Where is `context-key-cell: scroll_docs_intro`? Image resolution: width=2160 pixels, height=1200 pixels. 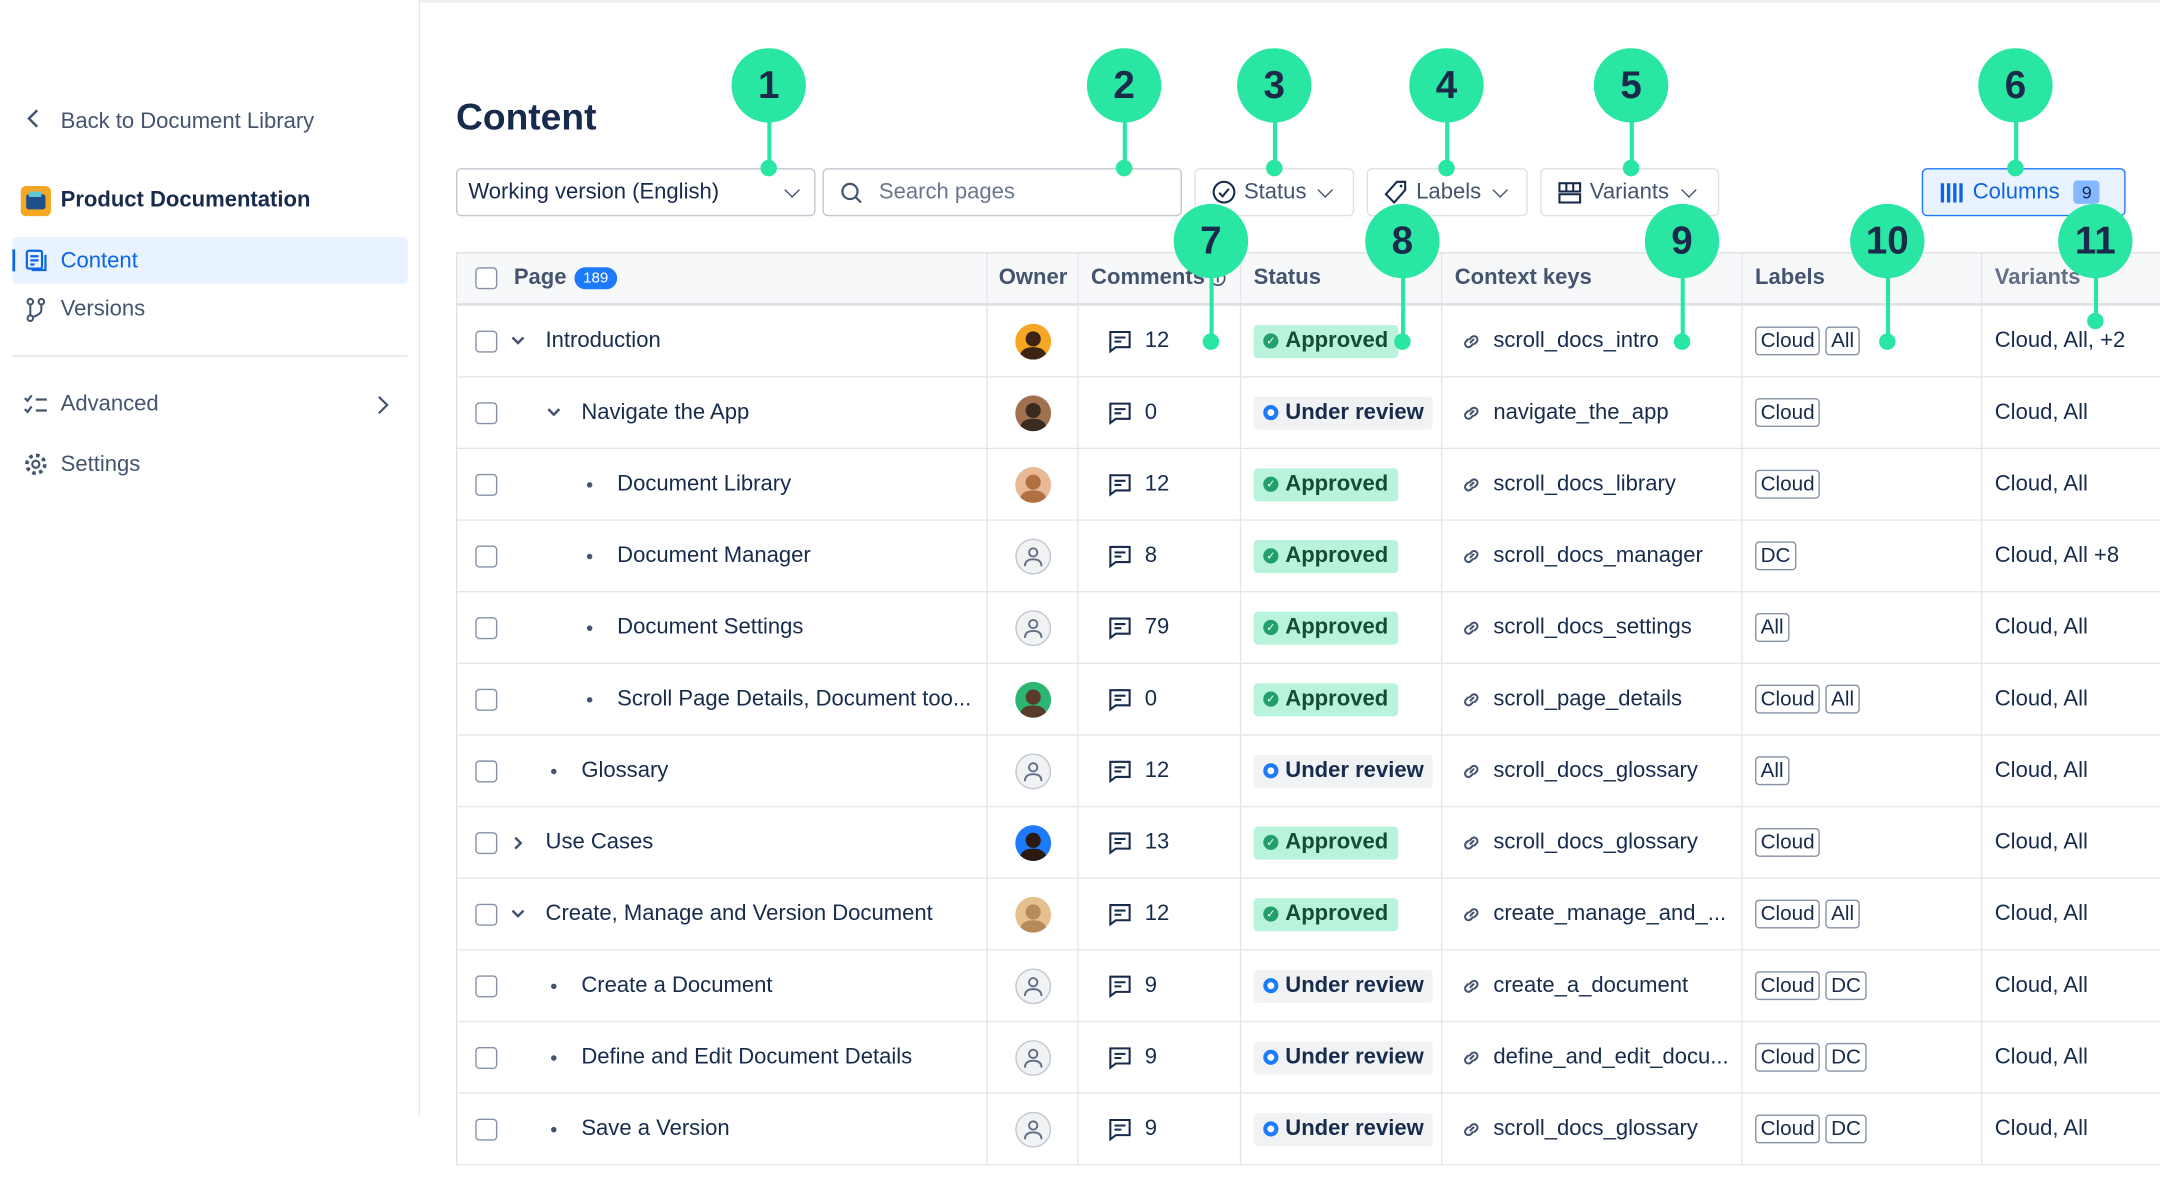 context-key-cell: scroll_docs_intro is located at coordinates (1590, 341).